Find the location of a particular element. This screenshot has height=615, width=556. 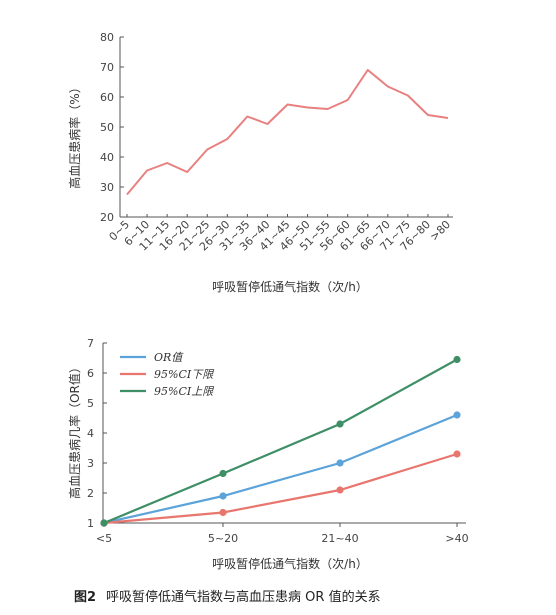

chart2-y-tick-label: 4 is located at coordinates (90, 433).